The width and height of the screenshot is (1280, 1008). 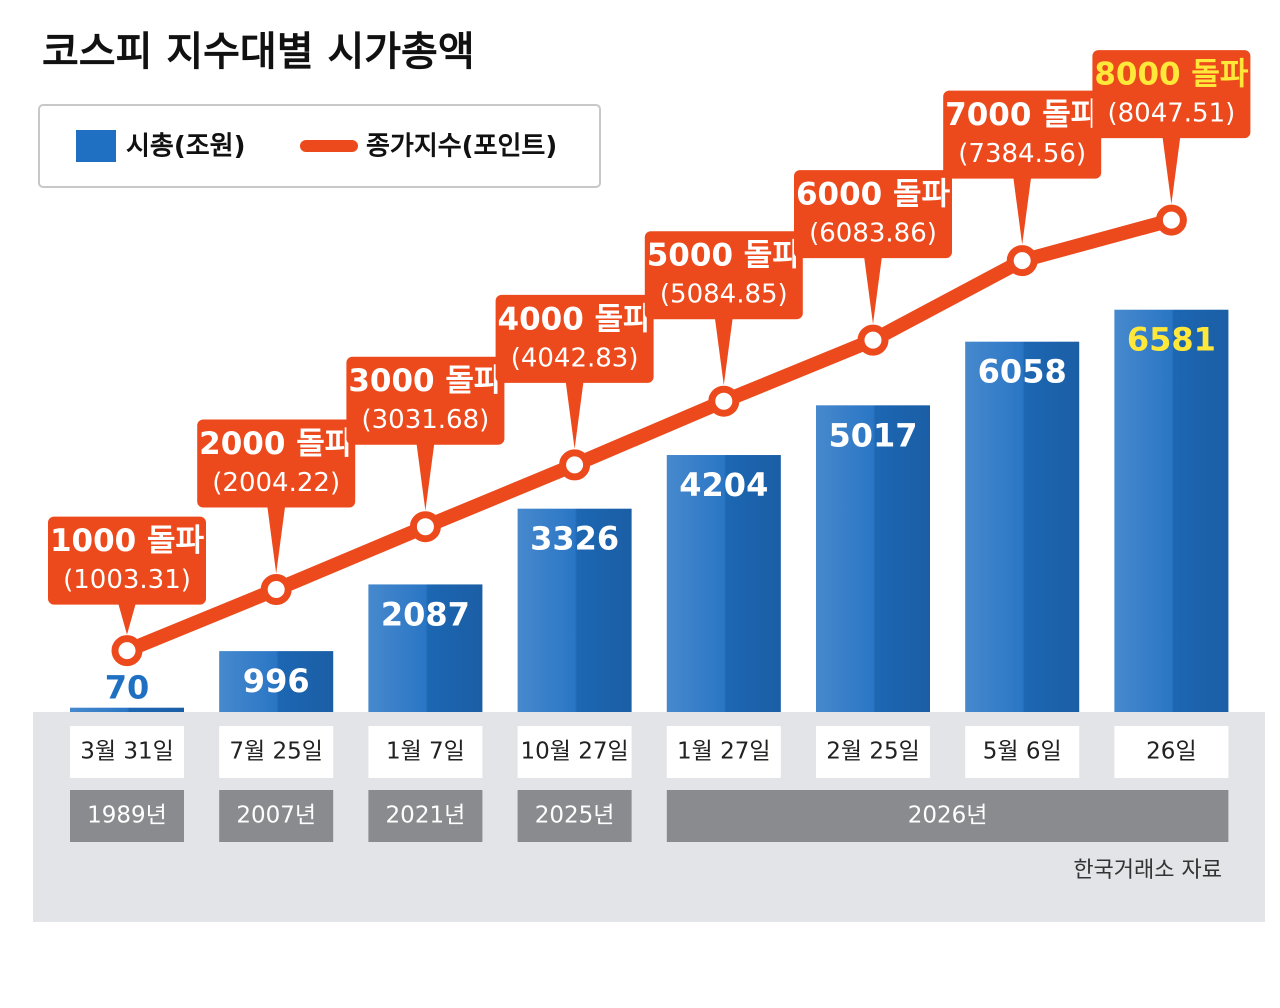 I want to click on year-label: 2007년, so click(x=276, y=816).